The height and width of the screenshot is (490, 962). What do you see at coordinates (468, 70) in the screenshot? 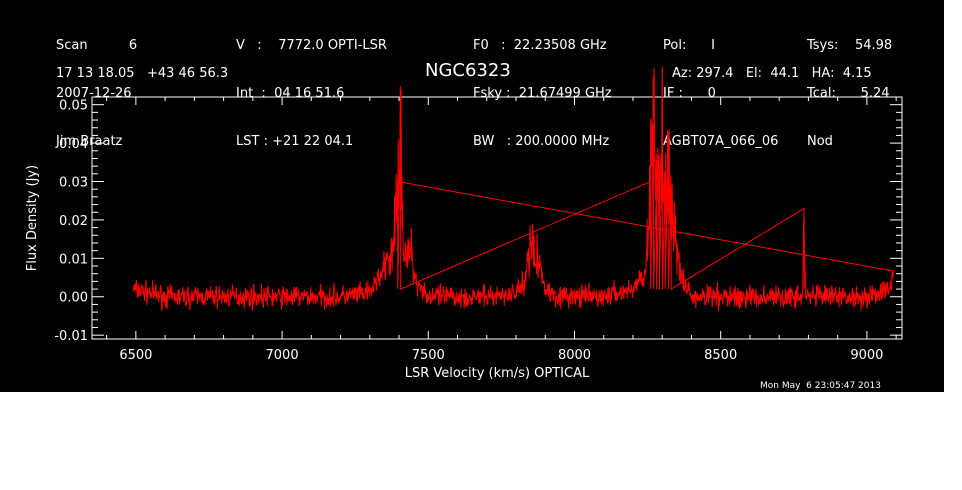
I see `source-name: NGC6323` at bounding box center [468, 70].